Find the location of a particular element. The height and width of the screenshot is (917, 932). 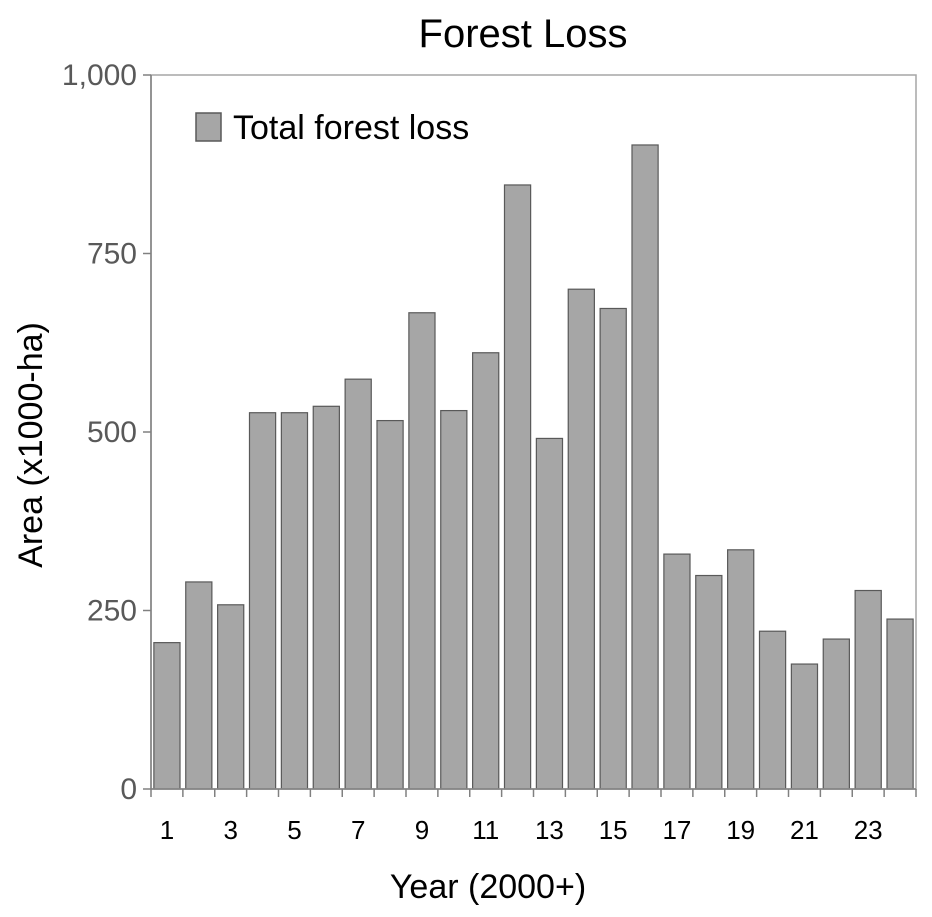

y-tick-label: 750 is located at coordinates (112, 254).